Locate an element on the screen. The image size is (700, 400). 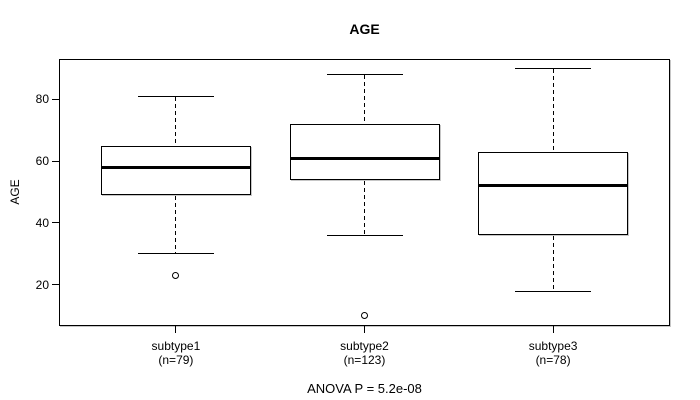
group-label: subtype1 (n=79) is located at coordinates (176, 353).